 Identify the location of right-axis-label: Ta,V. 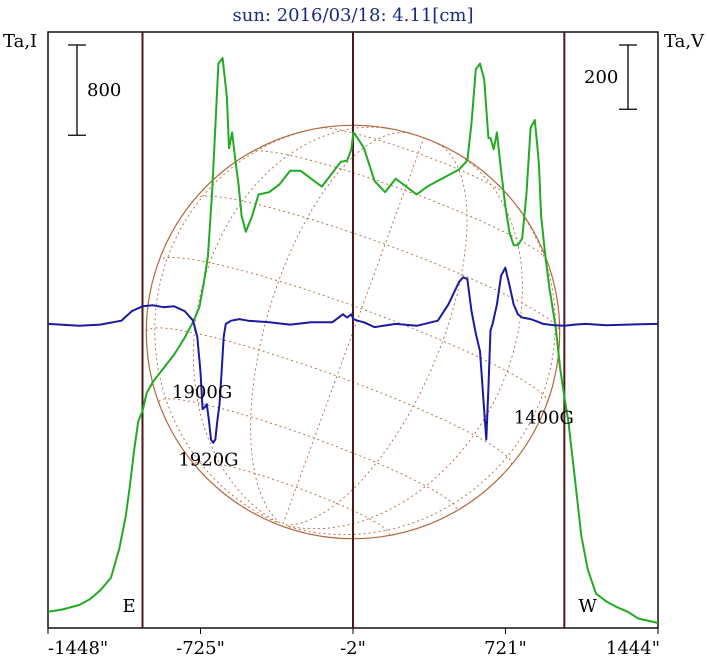
(684, 41).